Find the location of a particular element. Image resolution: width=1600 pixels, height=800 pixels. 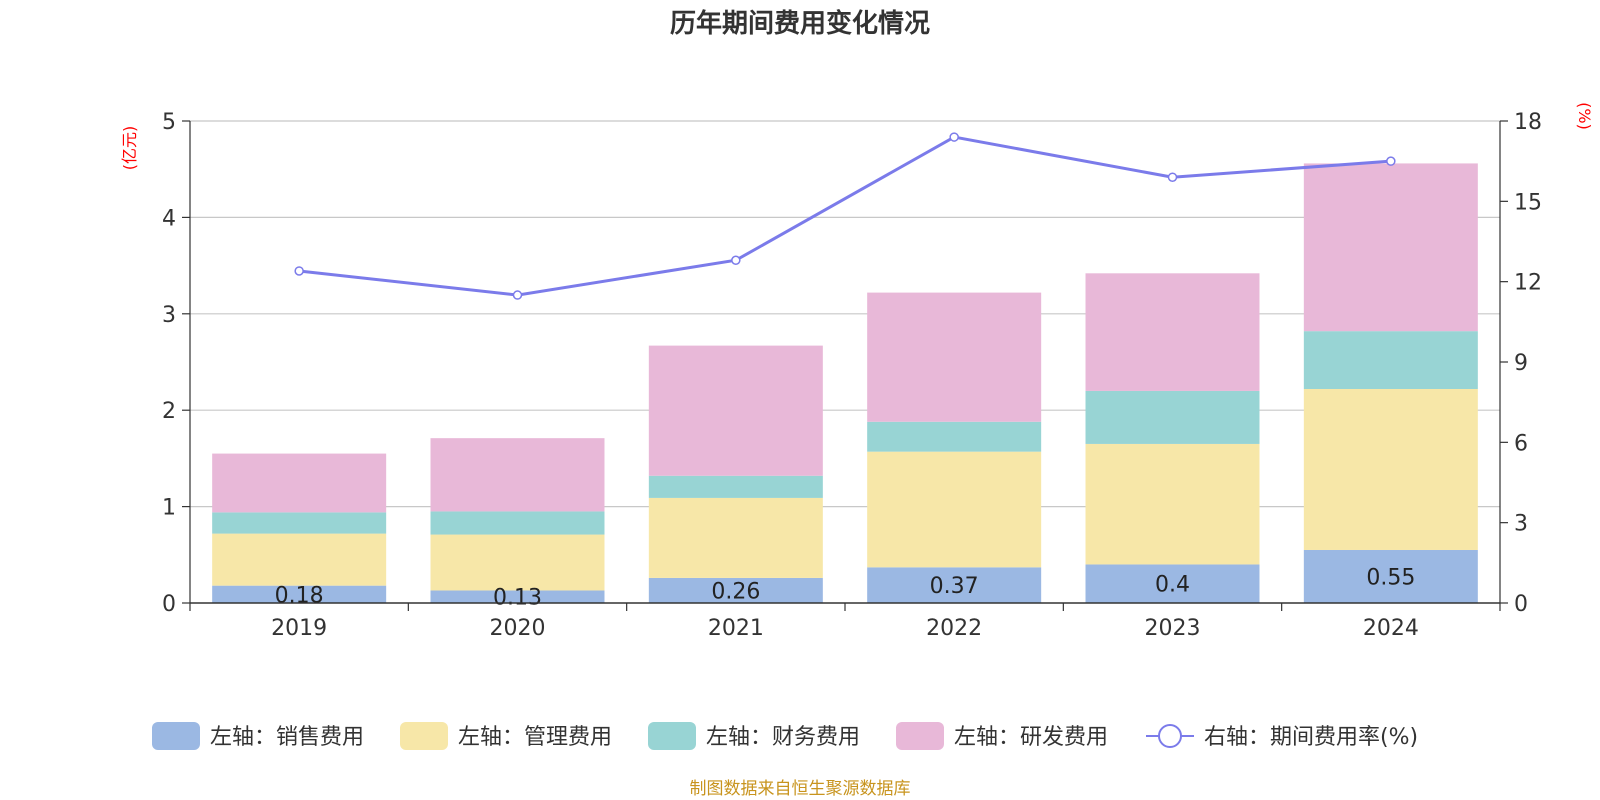

rate-line is located at coordinates (845, 216).